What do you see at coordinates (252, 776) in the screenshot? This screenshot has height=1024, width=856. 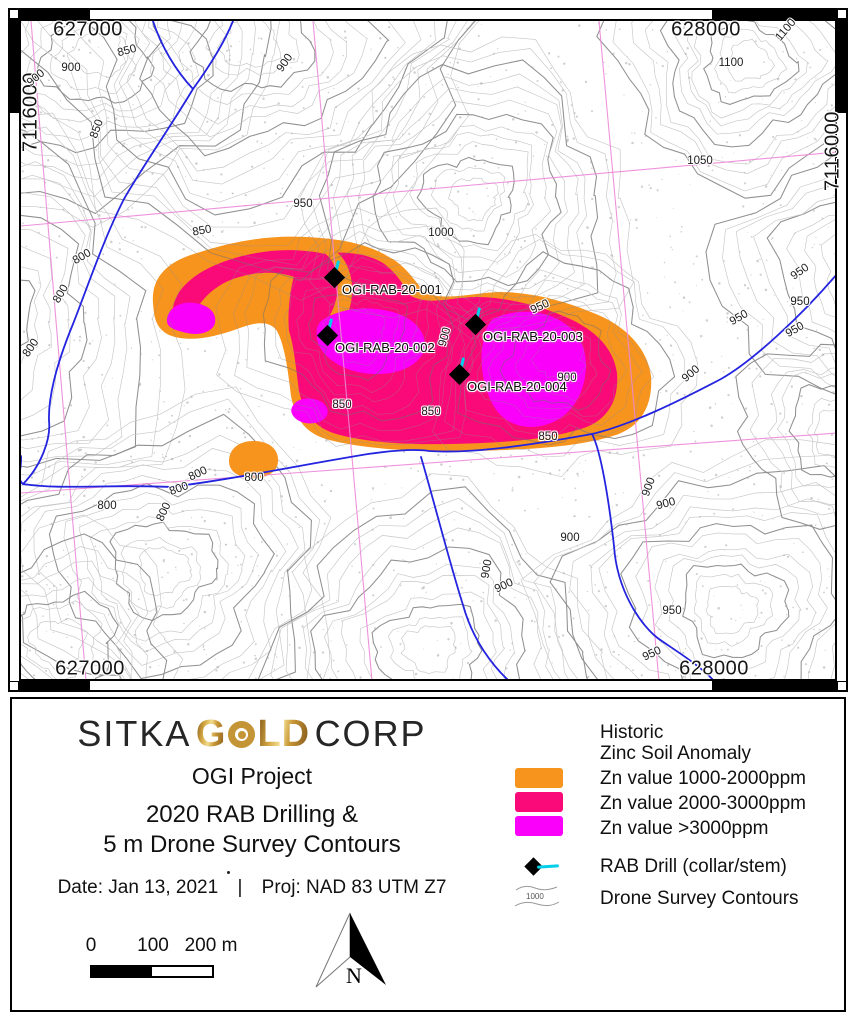 I see `project-name: OGI Project` at bounding box center [252, 776].